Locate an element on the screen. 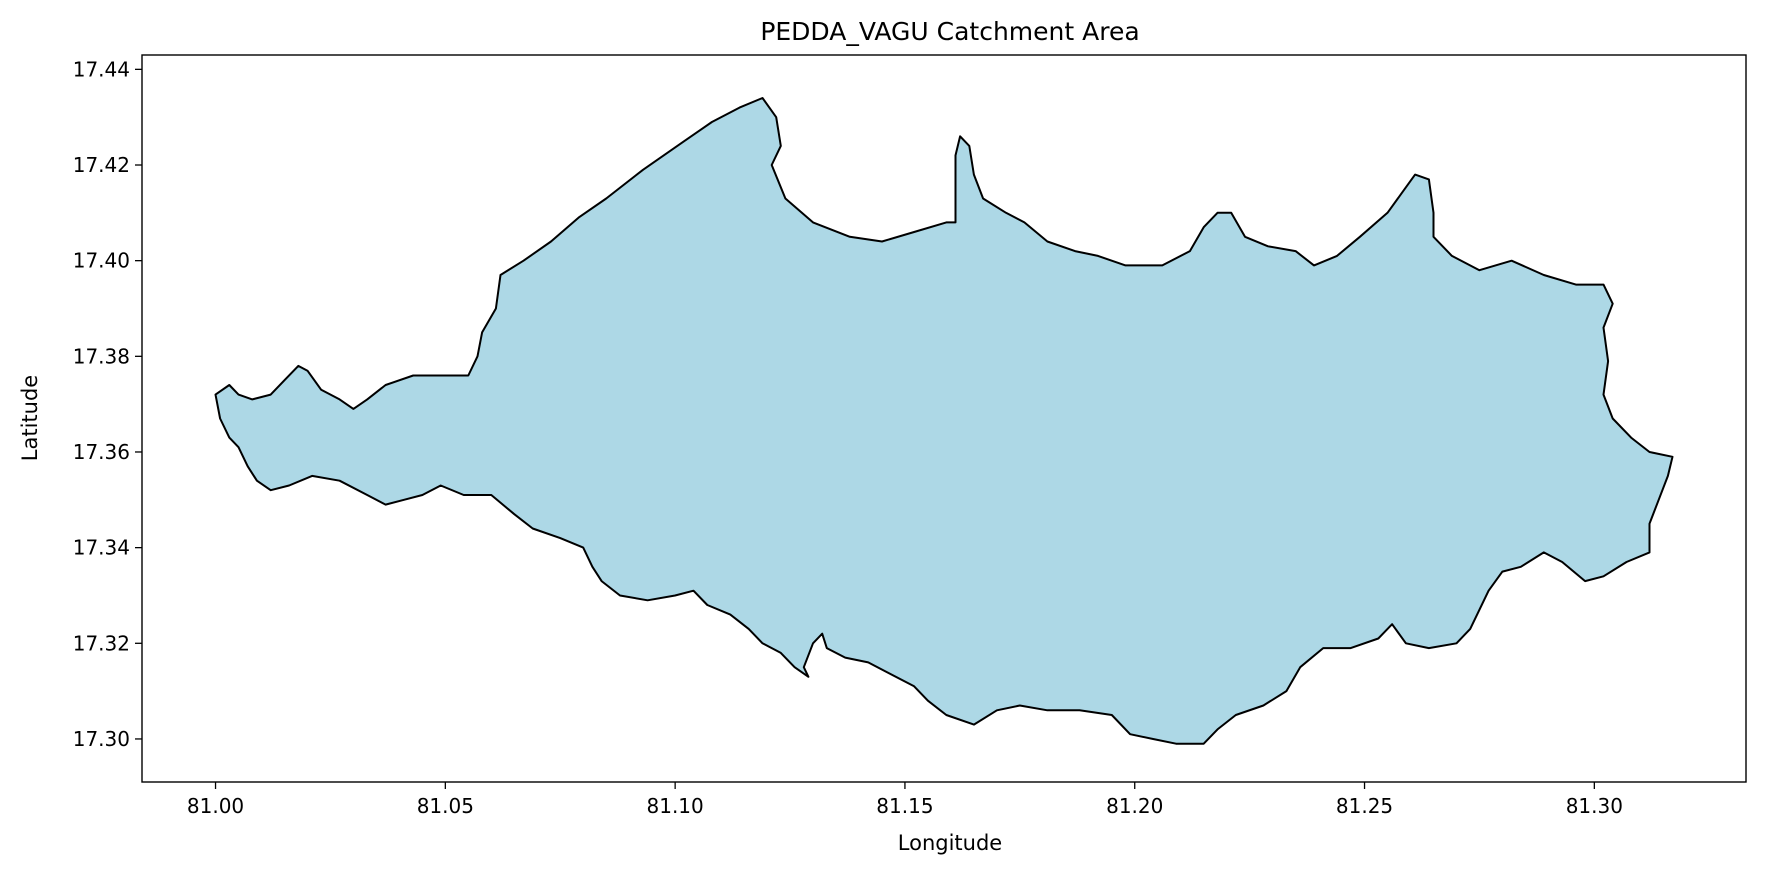 This screenshot has height=874, width=1781. x-tick-label: 81.10 is located at coordinates (675, 806).